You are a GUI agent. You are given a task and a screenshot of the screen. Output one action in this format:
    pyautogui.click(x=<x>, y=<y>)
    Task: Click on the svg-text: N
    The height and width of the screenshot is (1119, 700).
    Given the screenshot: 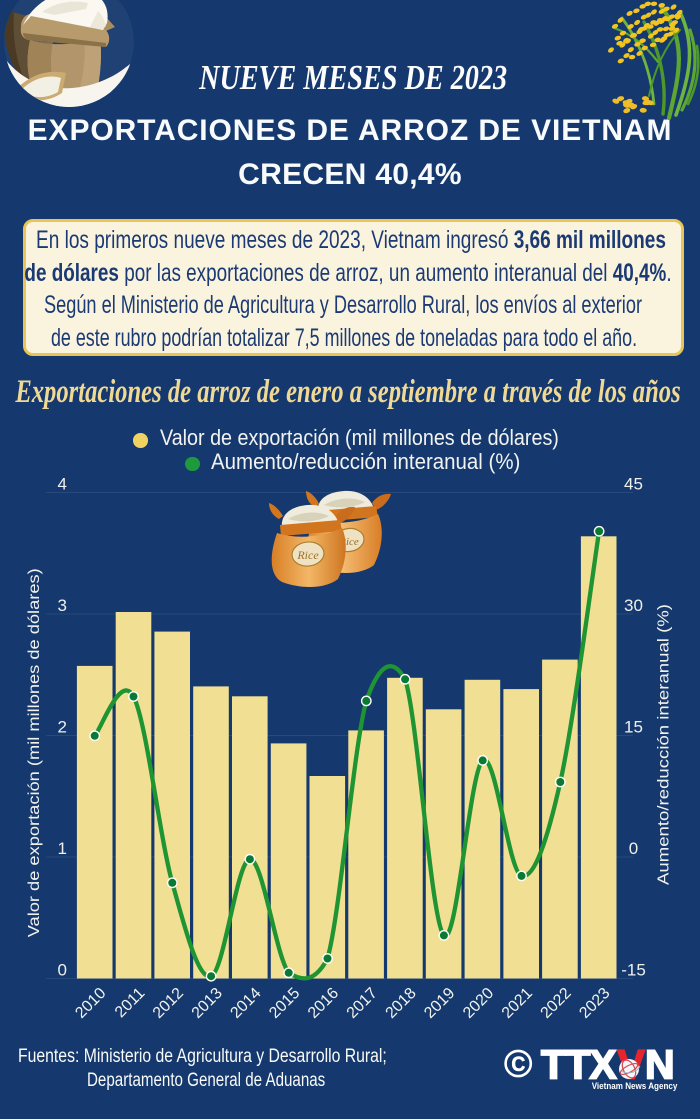 What is the action you would take?
    pyautogui.click(x=660, y=1065)
    